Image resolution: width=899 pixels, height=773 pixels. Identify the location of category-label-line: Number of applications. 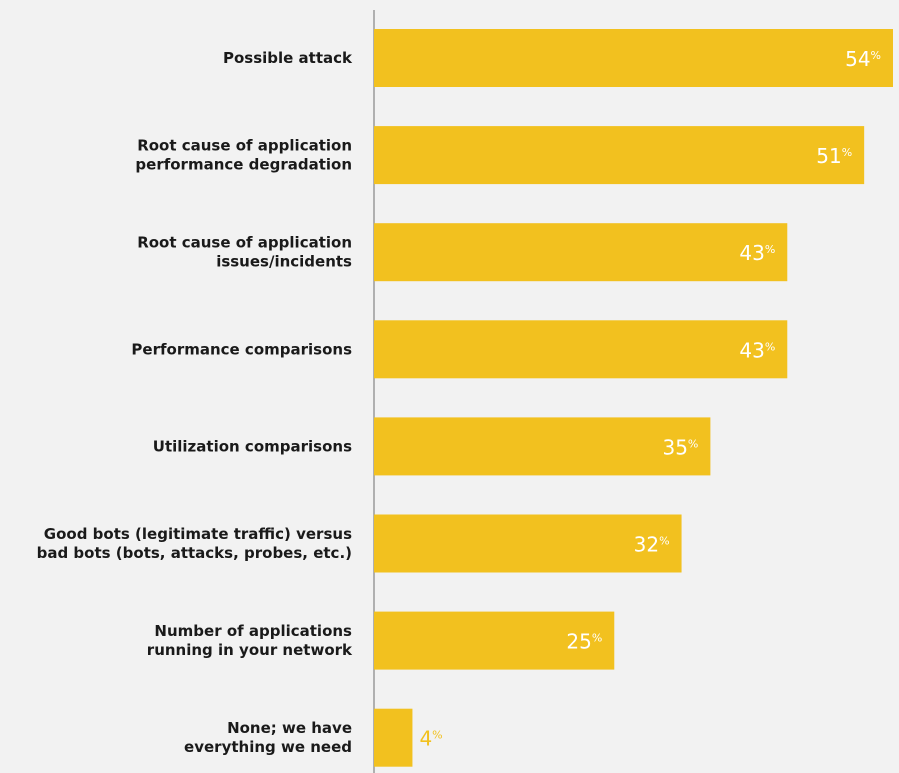
(253, 631).